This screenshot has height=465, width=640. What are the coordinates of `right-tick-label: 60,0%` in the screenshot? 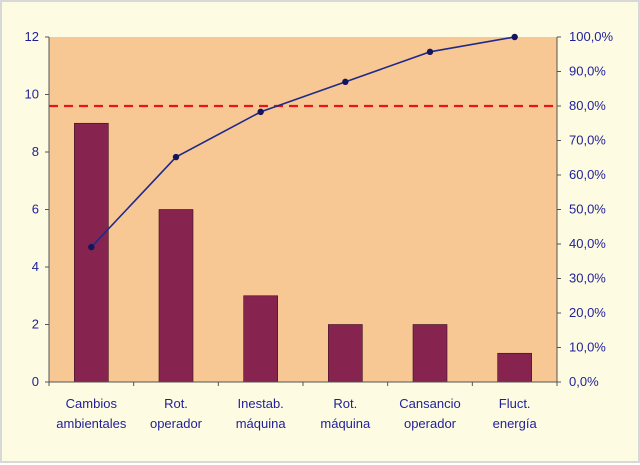 It's located at (587, 174).